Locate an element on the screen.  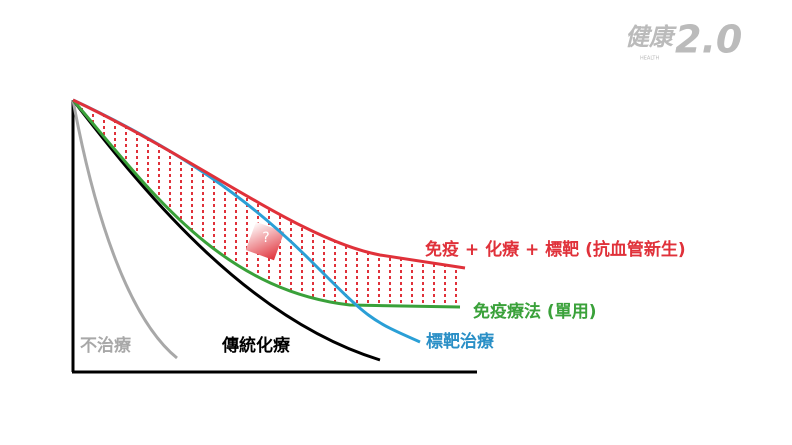
logo-brand: 健康 is located at coordinates (651, 37).